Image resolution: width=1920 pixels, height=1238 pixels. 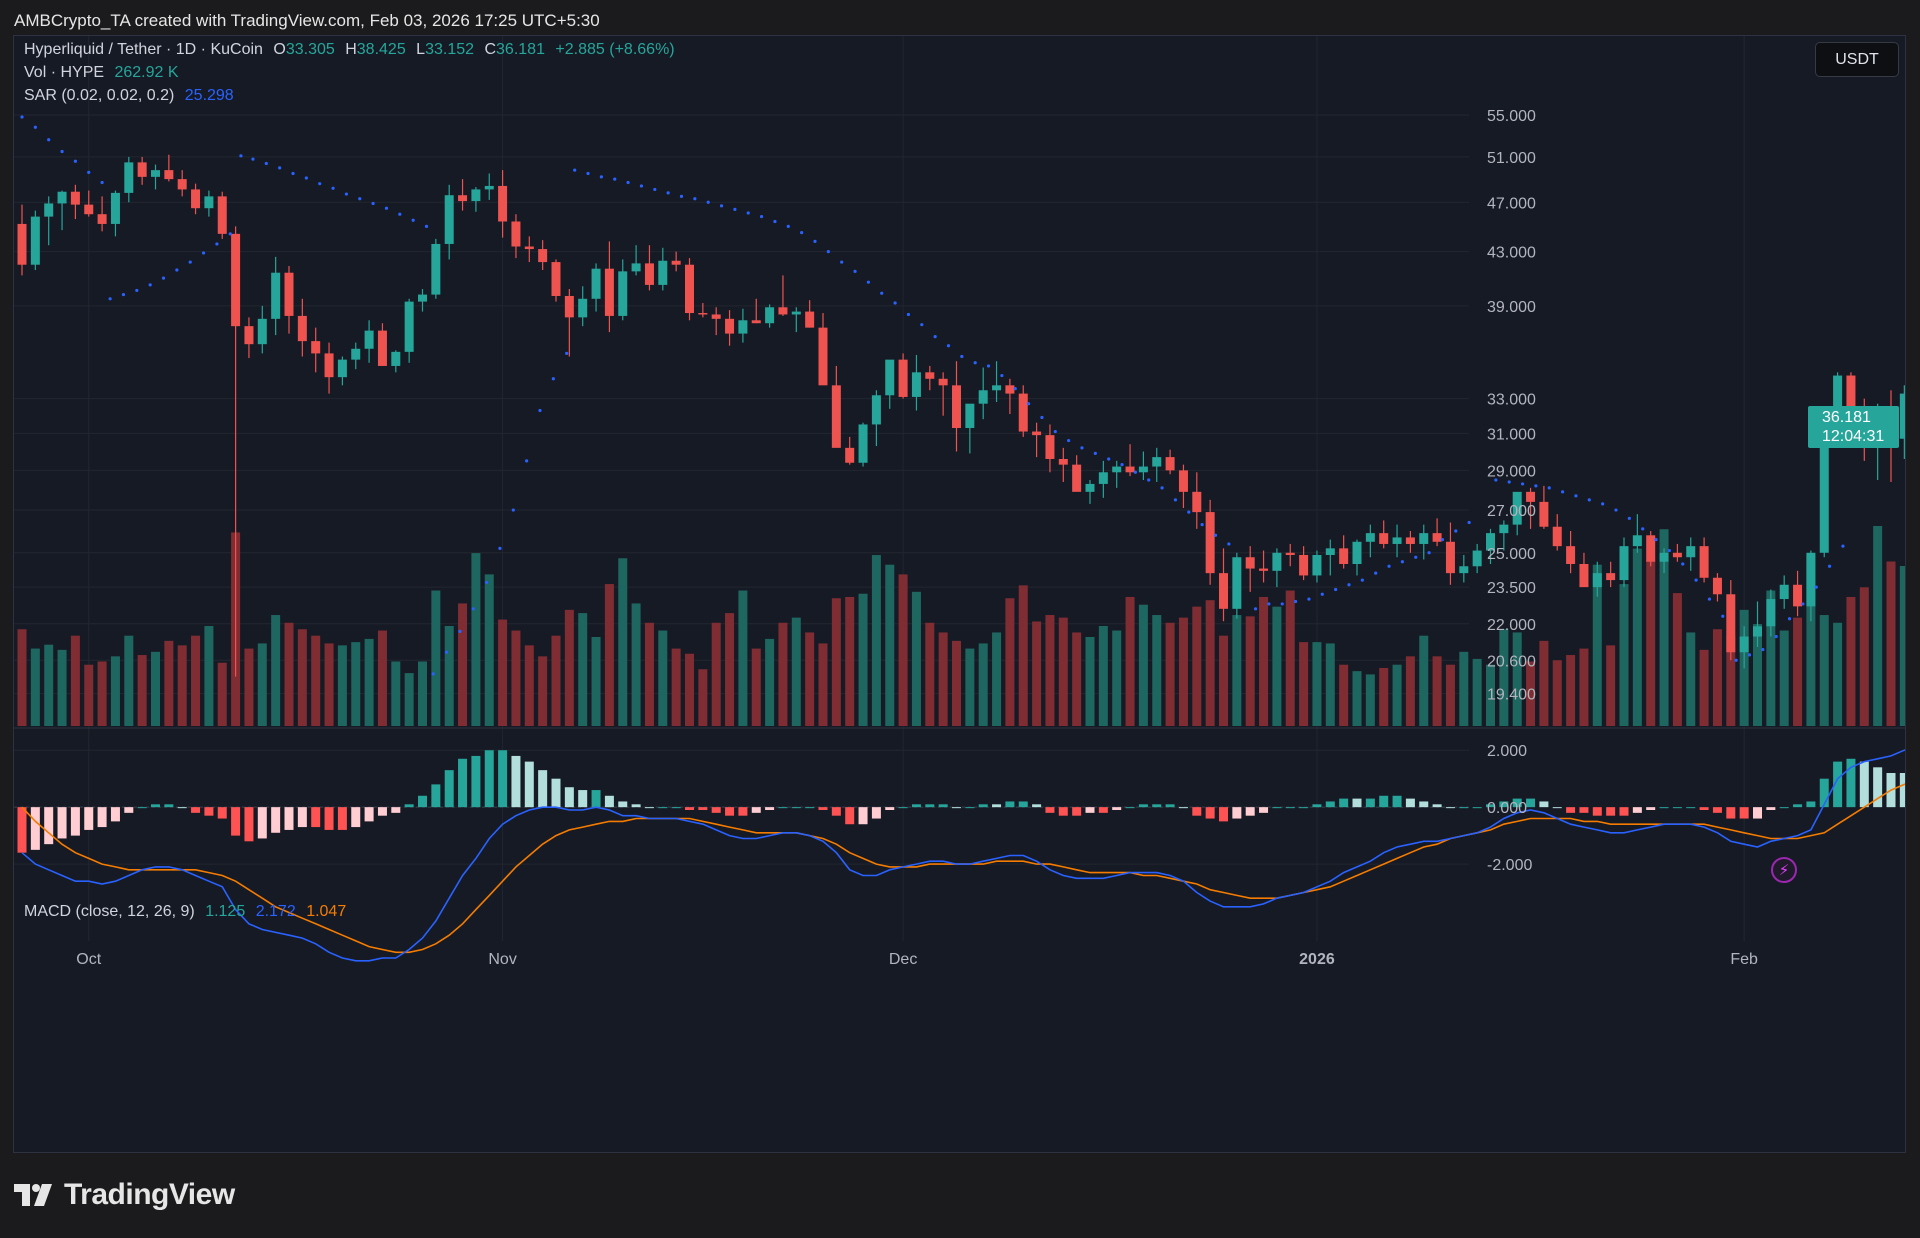 What do you see at coordinates (1511, 400) in the screenshot?
I see `price-tick-label: 33.000` at bounding box center [1511, 400].